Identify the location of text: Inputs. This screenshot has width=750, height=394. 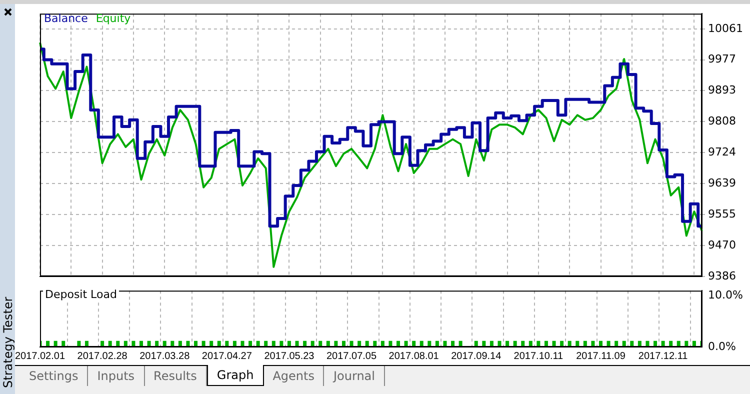
(116, 376).